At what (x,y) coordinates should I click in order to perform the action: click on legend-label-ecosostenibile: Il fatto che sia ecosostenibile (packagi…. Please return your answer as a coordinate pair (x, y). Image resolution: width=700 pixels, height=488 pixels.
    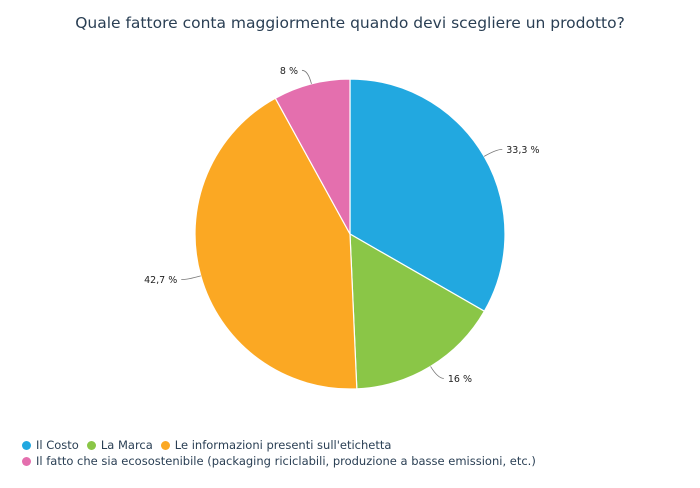
    Looking at the image, I should click on (286, 461).